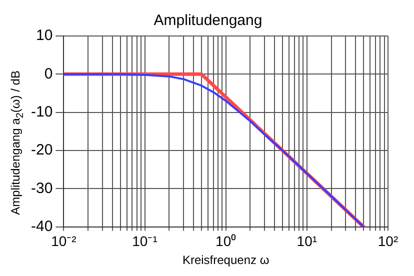  What do you see at coordinates (64, 241) in the screenshot?
I see `x-tick-label: 10⁻²` at bounding box center [64, 241].